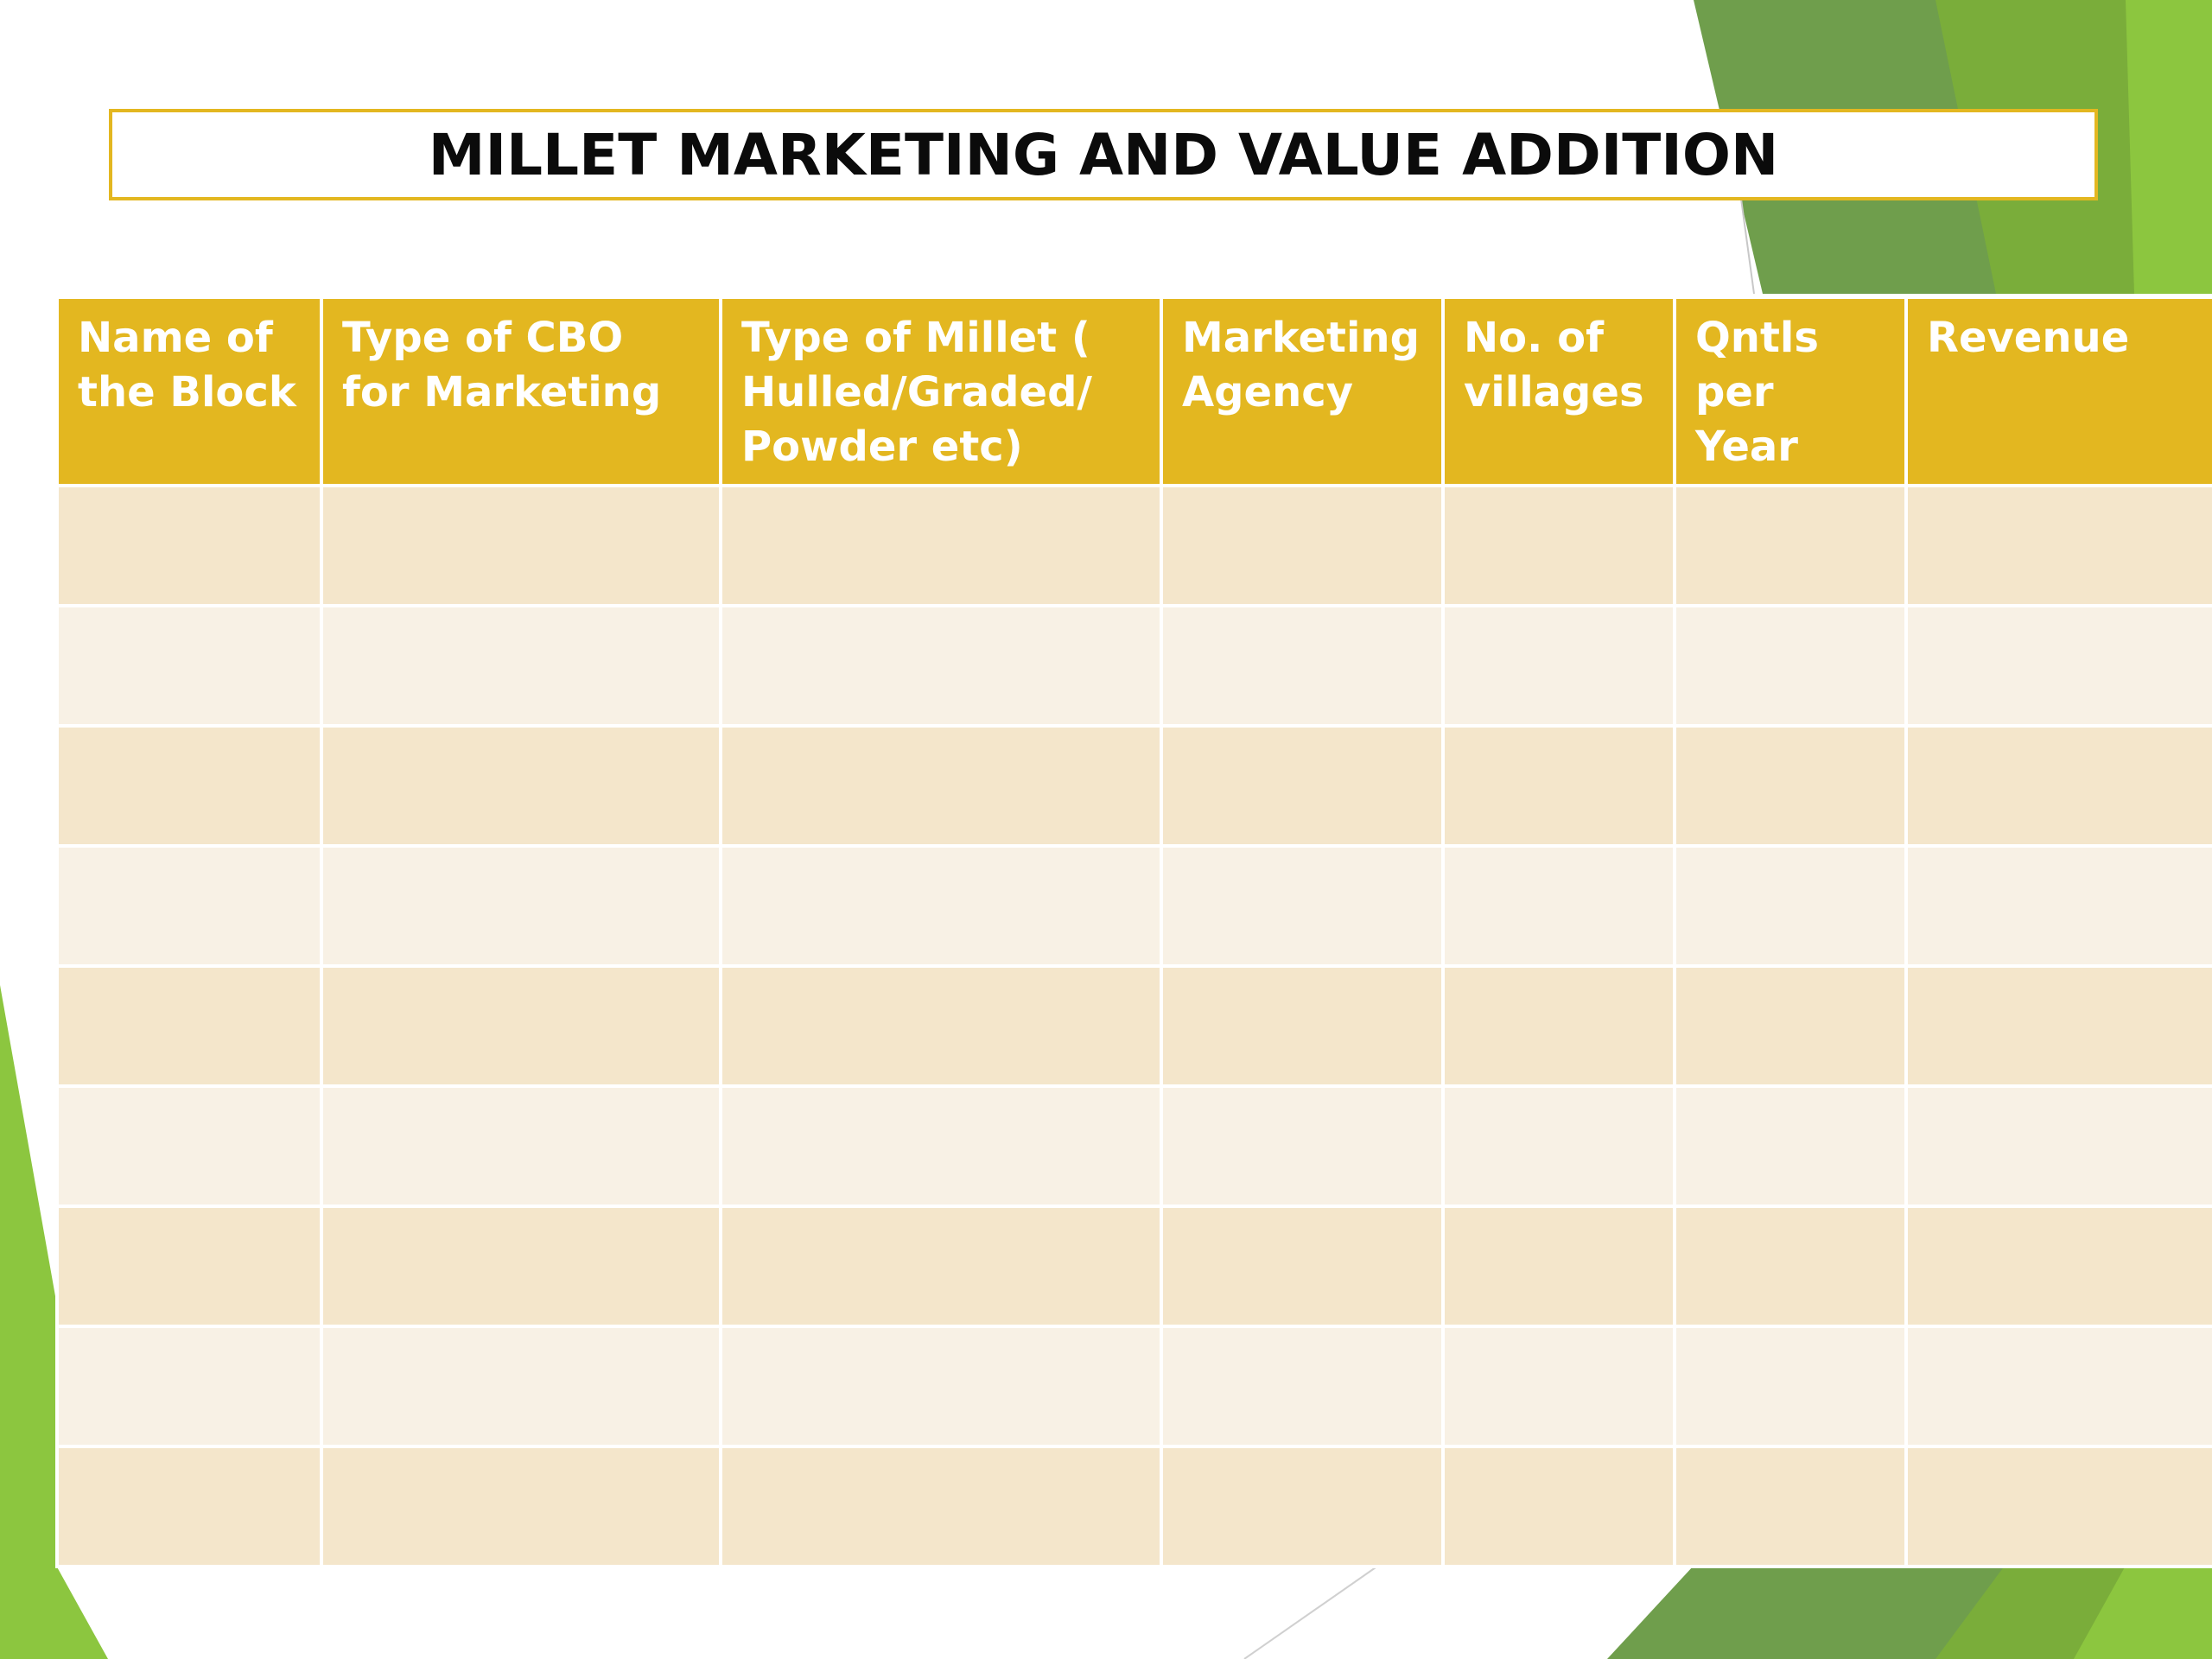 This screenshot has height=1659, width=2212. Describe the element at coordinates (2169, 147) in the screenshot. I see `green-shard-top-right-light` at that location.